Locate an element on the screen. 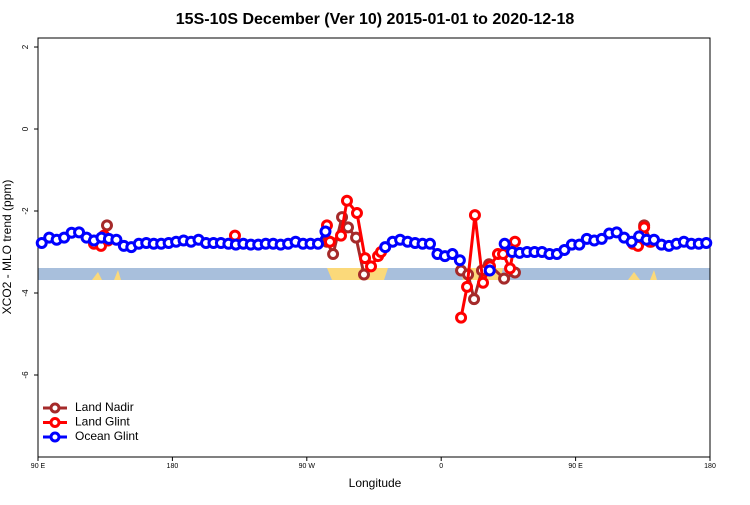  x-tick-label: 90 W is located at coordinates (307, 466).